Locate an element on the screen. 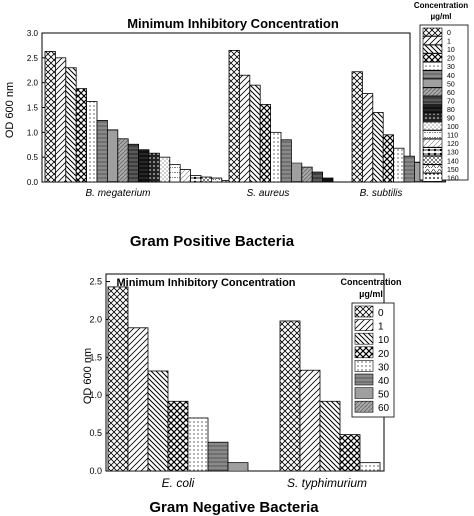 The width and height of the screenshot is (474, 516). chart-2-legend-label: 50 is located at coordinates (384, 395).